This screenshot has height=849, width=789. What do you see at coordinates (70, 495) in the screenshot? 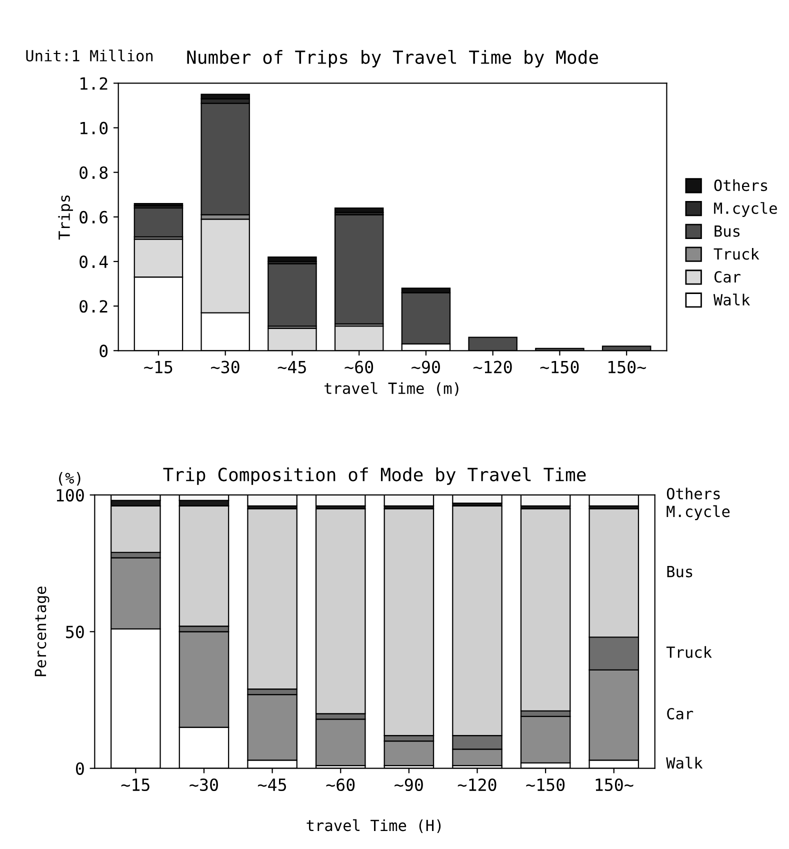
I see `y-tick-label: 100` at bounding box center [70, 495].